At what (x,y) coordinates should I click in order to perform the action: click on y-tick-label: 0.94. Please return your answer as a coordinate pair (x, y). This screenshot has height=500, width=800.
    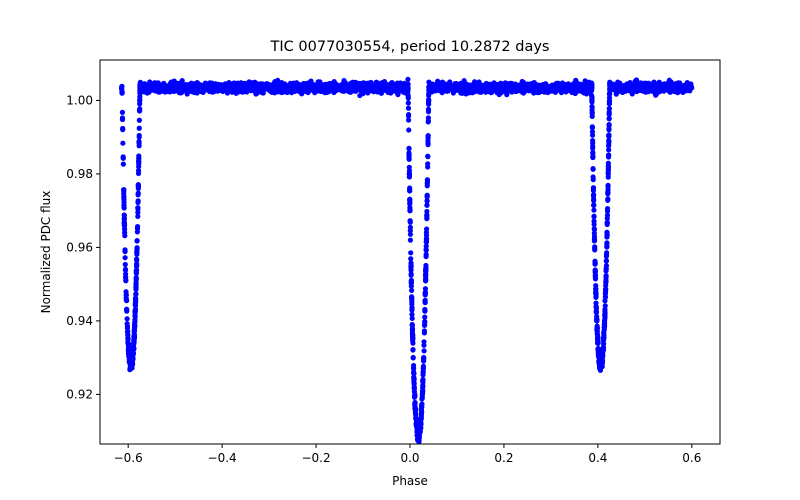
    Looking at the image, I should click on (79, 321).